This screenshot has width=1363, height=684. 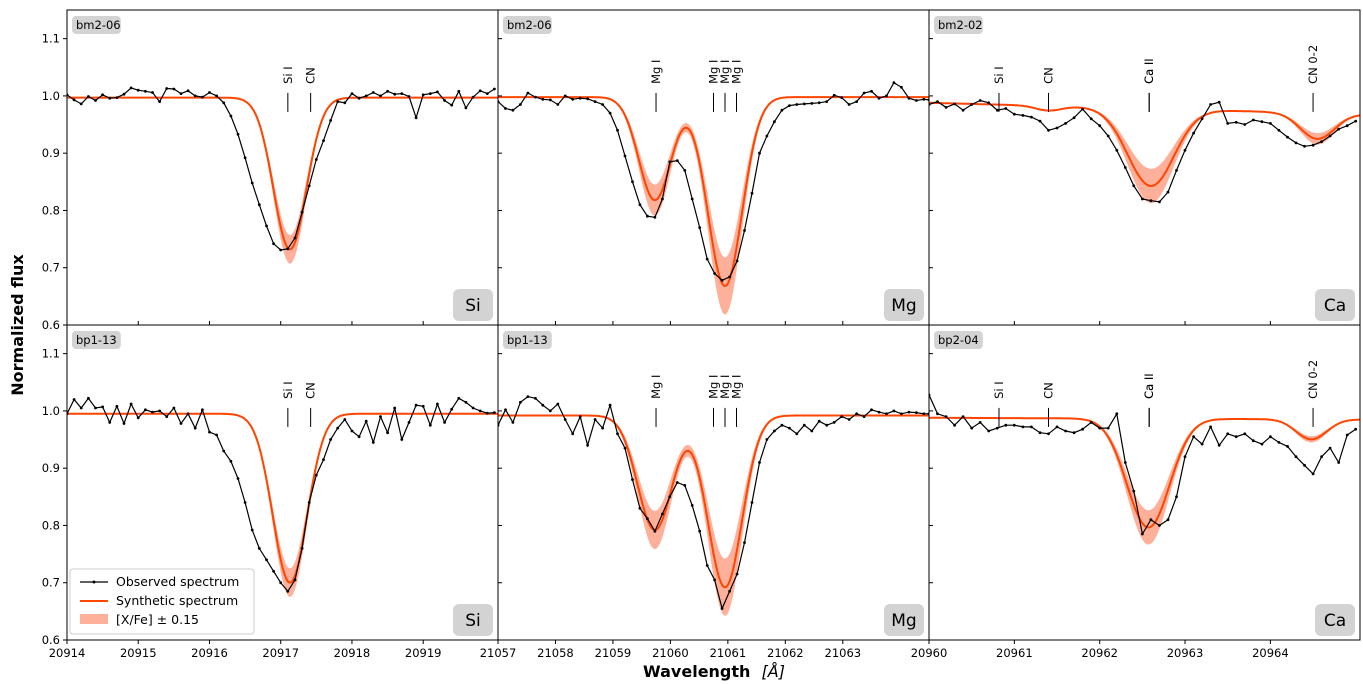 I want to click on line-id-label: CN, so click(x=1048, y=390).